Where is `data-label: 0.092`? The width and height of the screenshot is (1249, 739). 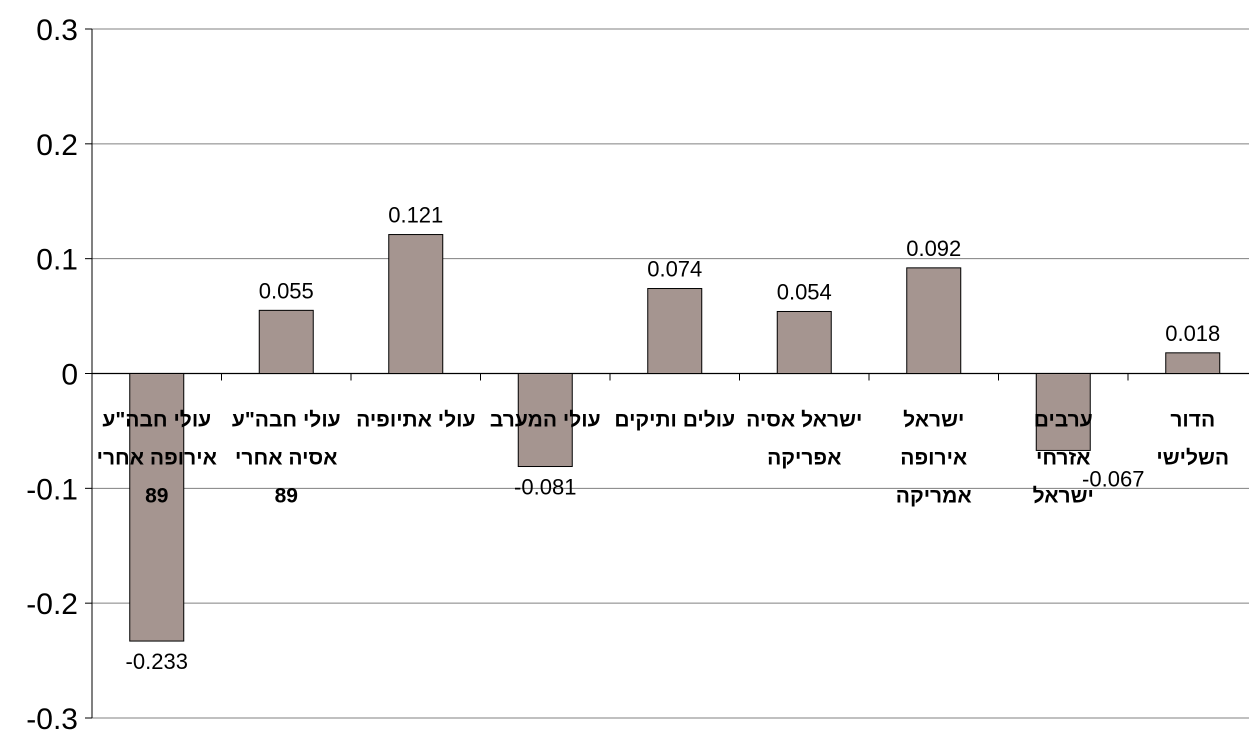 data-label: 0.092 is located at coordinates (933, 248).